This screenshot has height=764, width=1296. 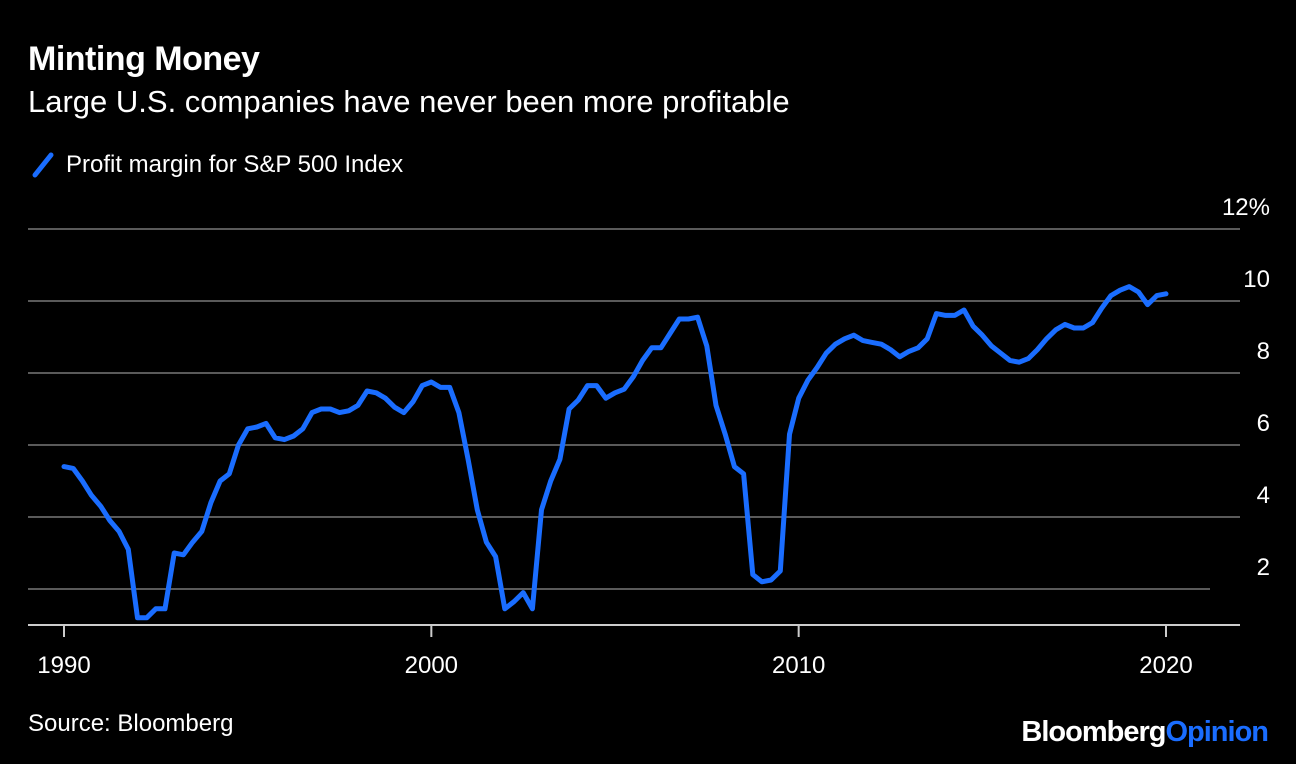 What do you see at coordinates (131, 723) in the screenshot?
I see `source-note: Source: Bloomberg` at bounding box center [131, 723].